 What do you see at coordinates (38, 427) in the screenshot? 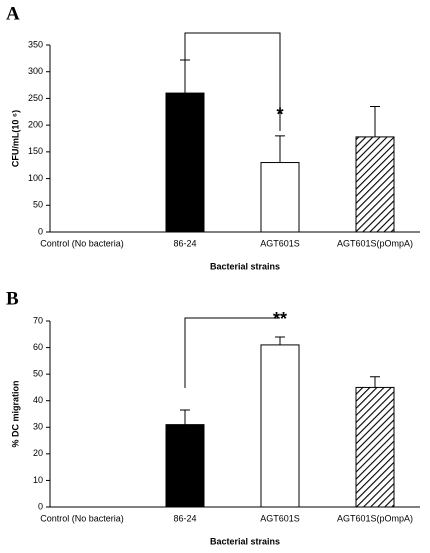
I see `y-tick-label: 30` at bounding box center [38, 427].